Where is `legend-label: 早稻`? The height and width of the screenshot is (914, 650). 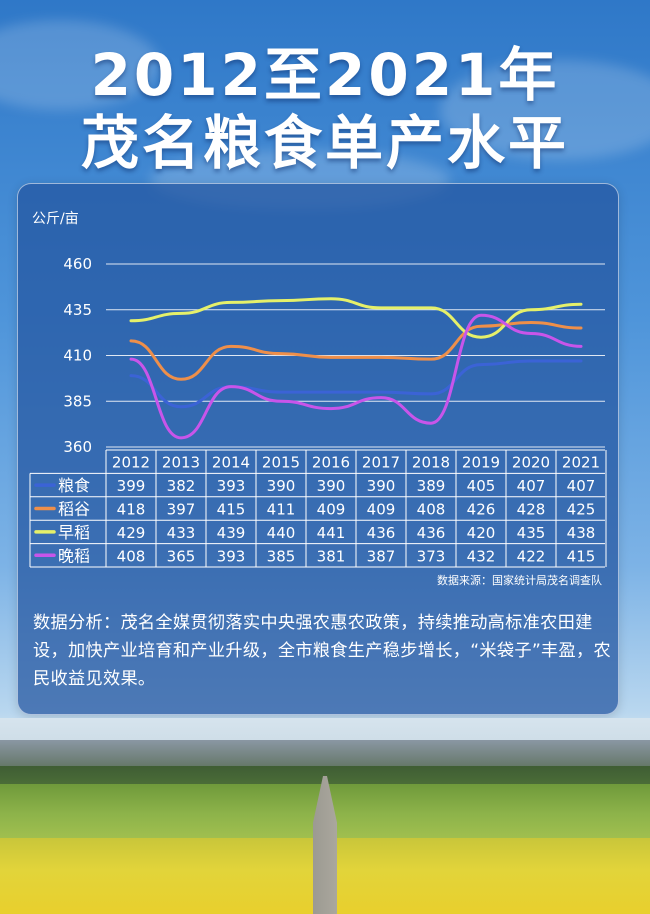 legend-label: 早稻 is located at coordinates (74, 532).